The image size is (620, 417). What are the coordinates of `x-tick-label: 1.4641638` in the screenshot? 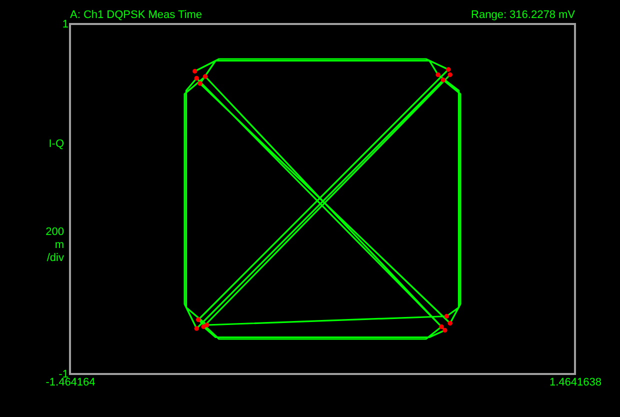 It's located at (576, 382).